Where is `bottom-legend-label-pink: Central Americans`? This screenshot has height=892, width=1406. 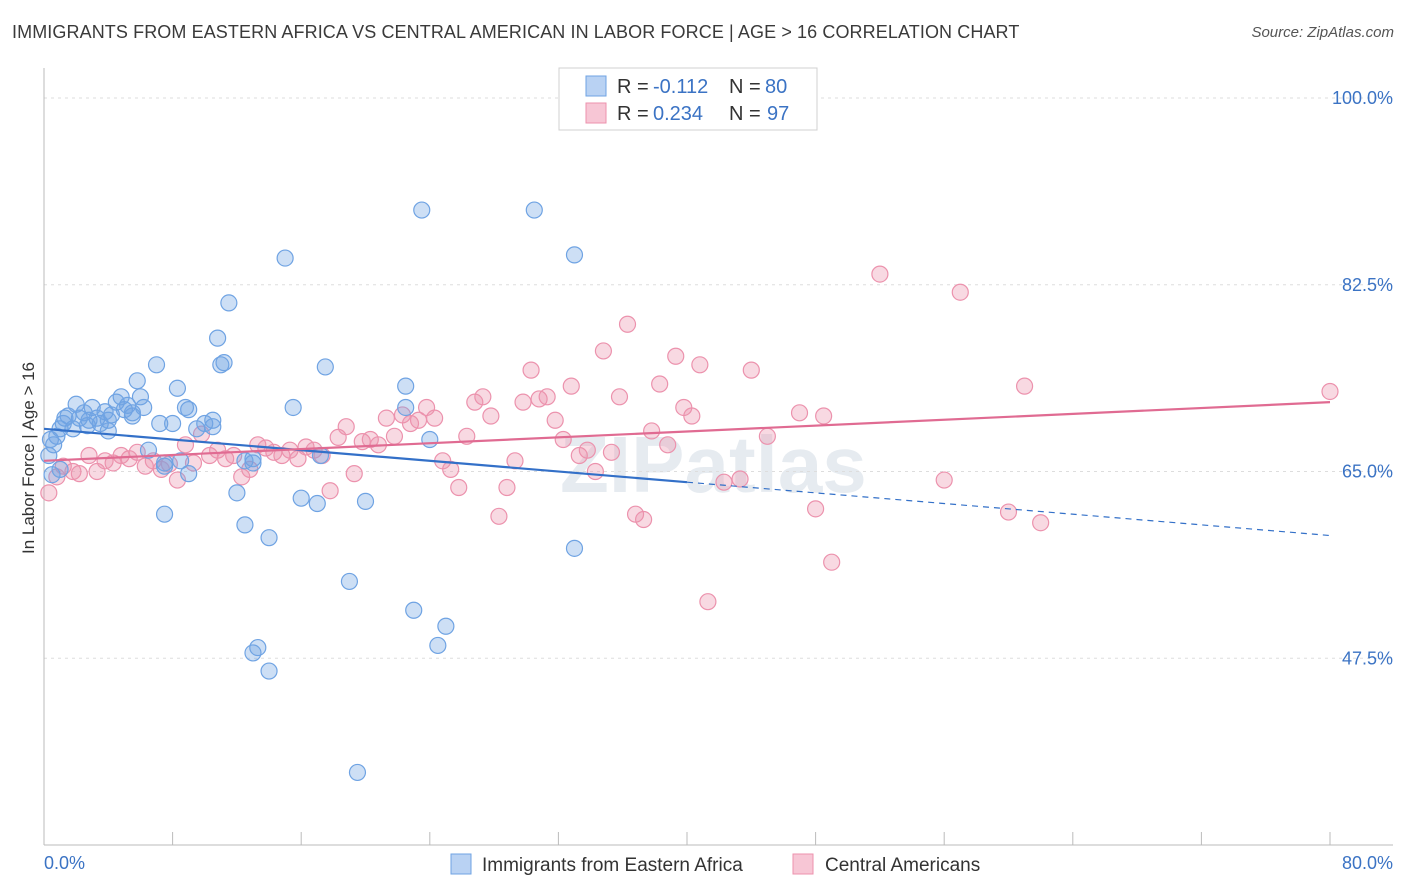 bottom-legend-label-pink: Central Americans is located at coordinates (902, 865).